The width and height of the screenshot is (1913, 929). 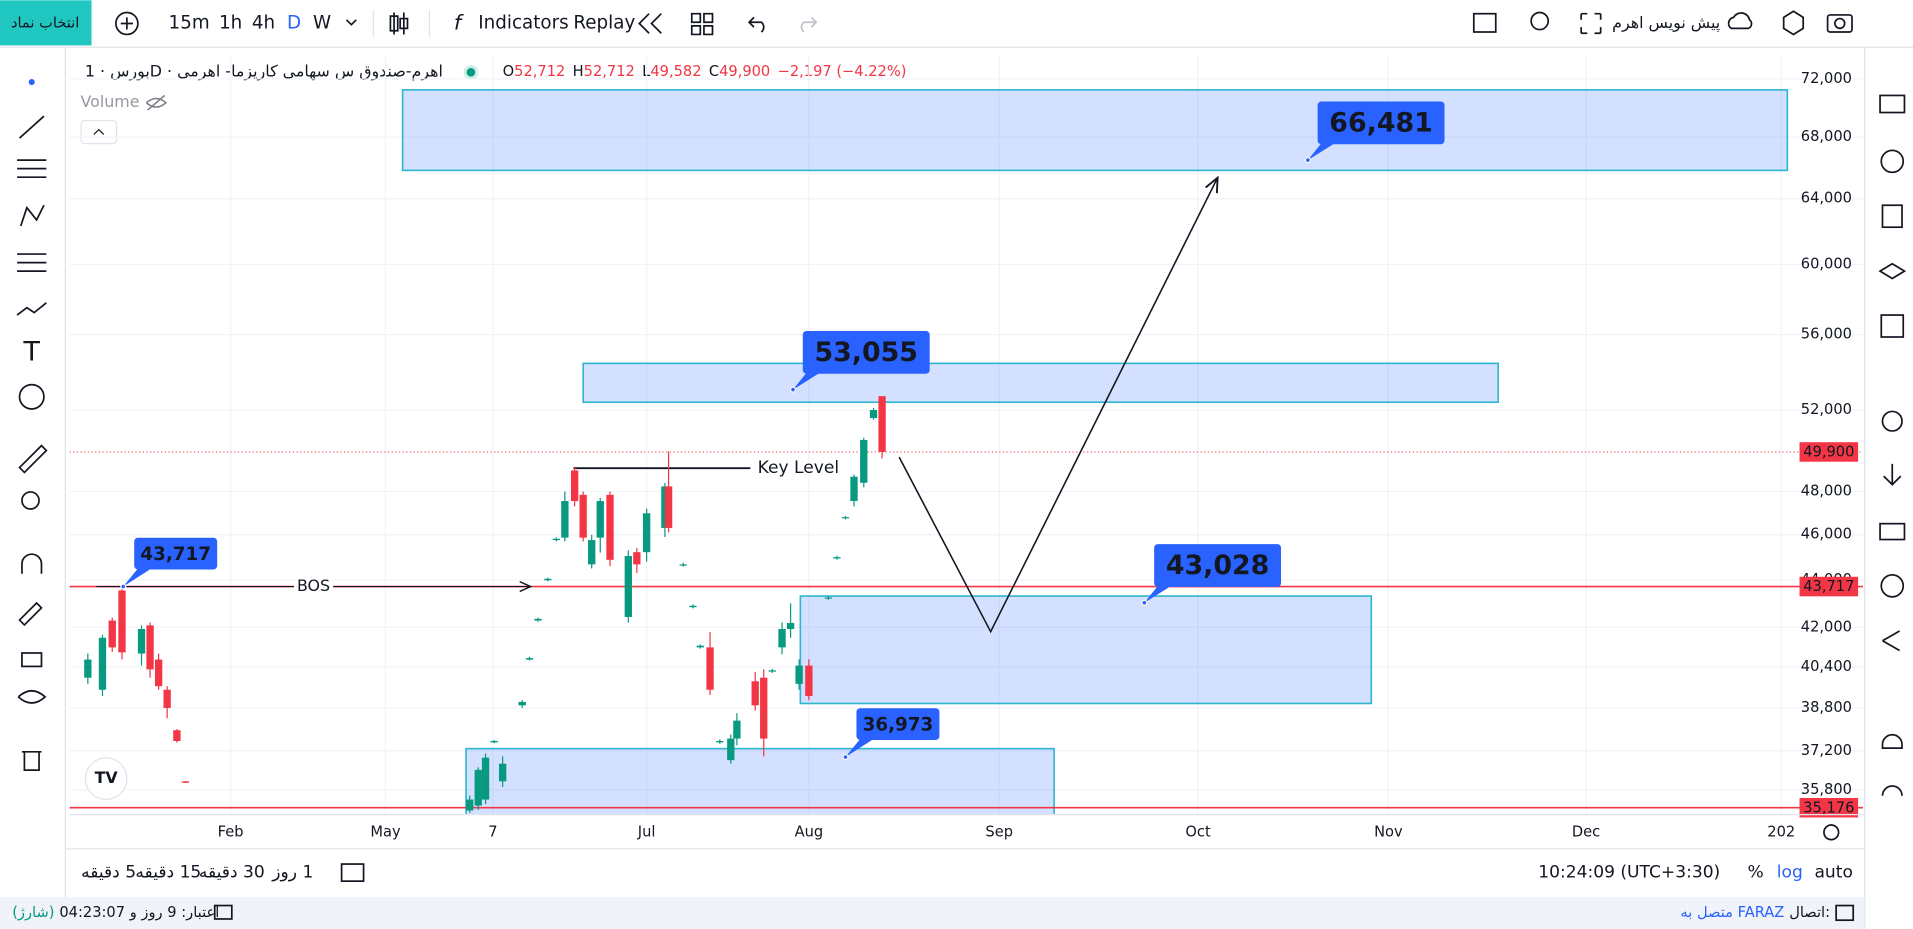 What do you see at coordinates (32, 660) in the screenshot?
I see `lock-tool` at bounding box center [32, 660].